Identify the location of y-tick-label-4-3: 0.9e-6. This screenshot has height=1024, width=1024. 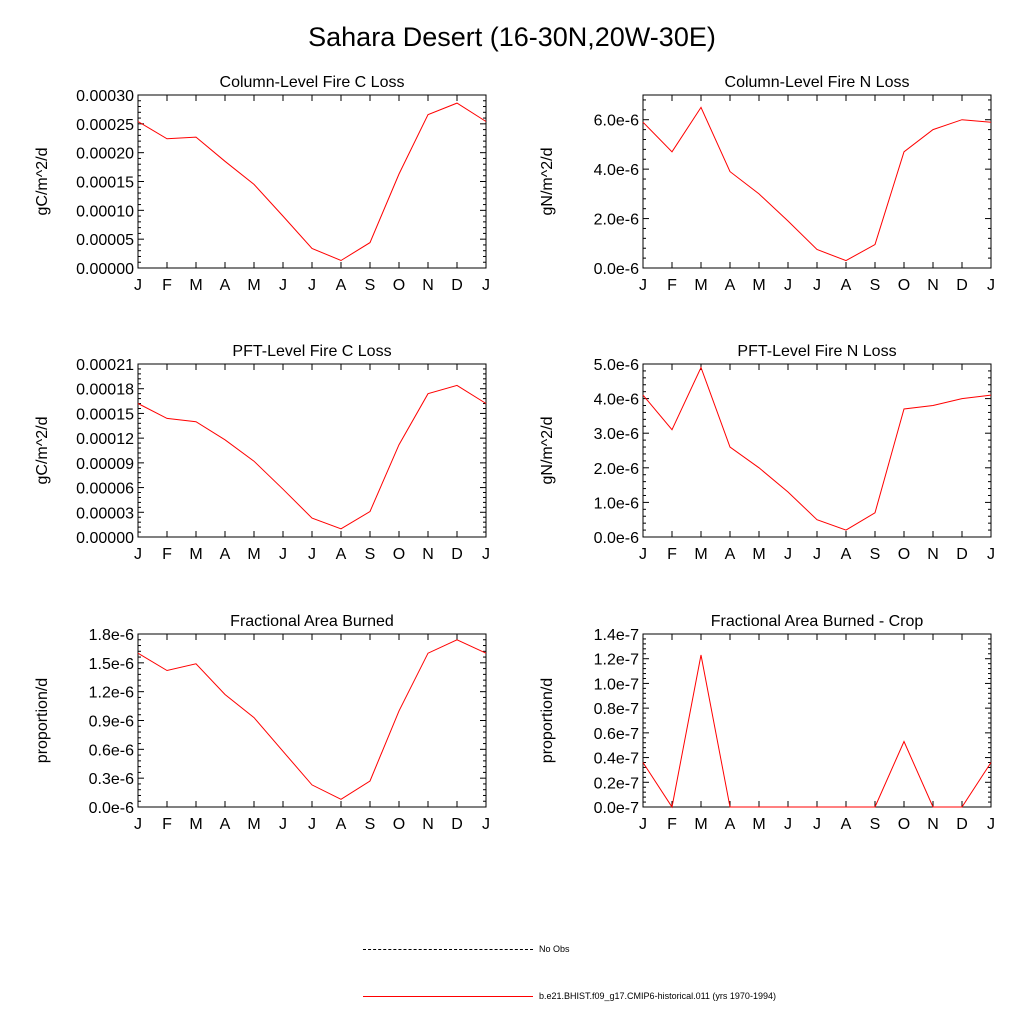
(111, 722).